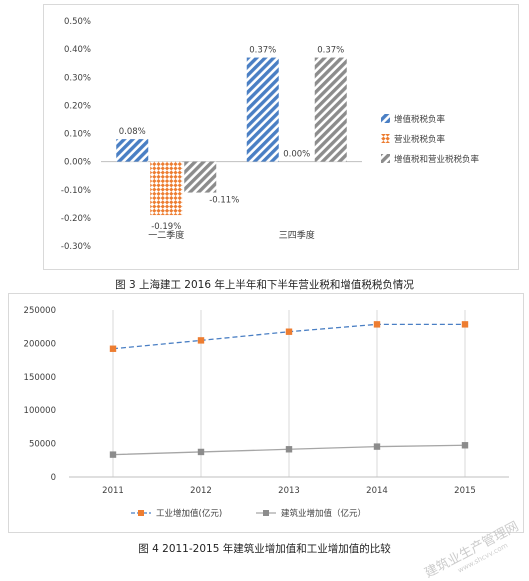  Describe the element at coordinates (76, 219) in the screenshot. I see `y-tick-label: -0.20%` at that location.